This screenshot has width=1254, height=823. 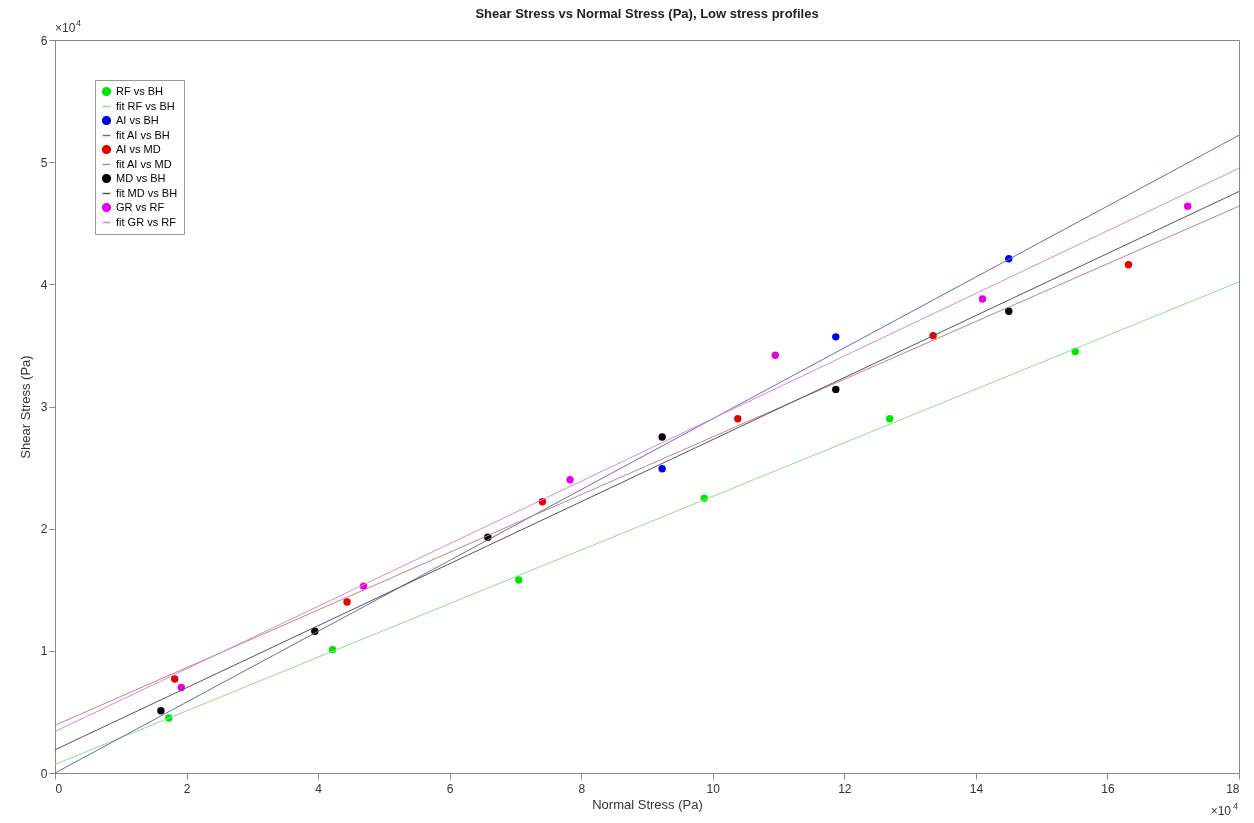 I want to click on legend-label: AI vs BH, so click(x=137, y=119).